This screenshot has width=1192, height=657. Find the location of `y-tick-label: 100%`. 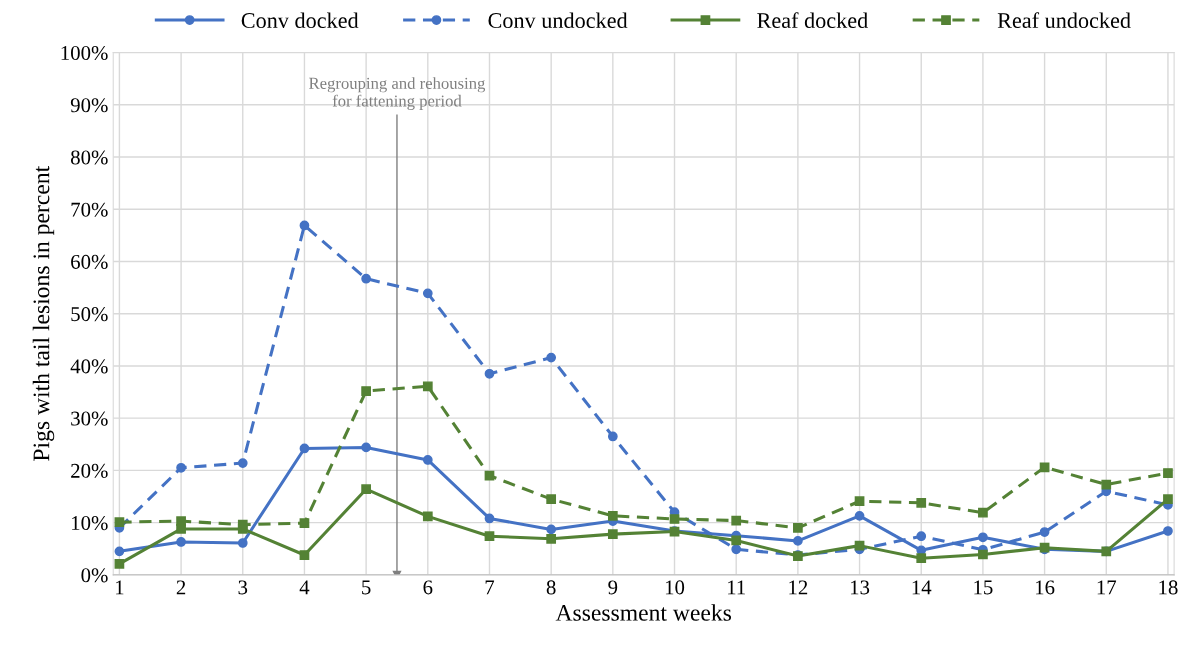

y-tick-label: 100% is located at coordinates (84, 53).